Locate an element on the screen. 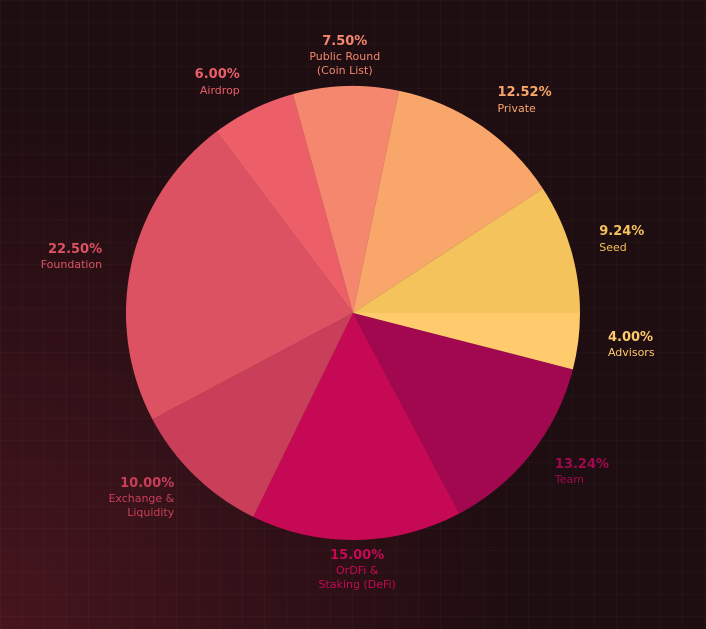 Image resolution: width=706 pixels, height=629 pixels. slice-label: 4.00% Advisors is located at coordinates (631, 345).